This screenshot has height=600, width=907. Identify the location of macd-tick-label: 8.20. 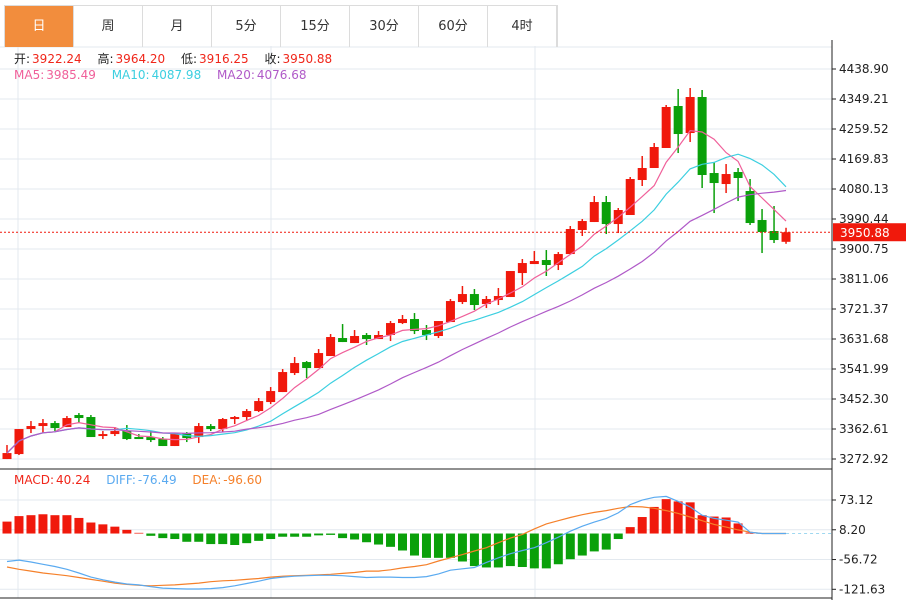
(852, 530).